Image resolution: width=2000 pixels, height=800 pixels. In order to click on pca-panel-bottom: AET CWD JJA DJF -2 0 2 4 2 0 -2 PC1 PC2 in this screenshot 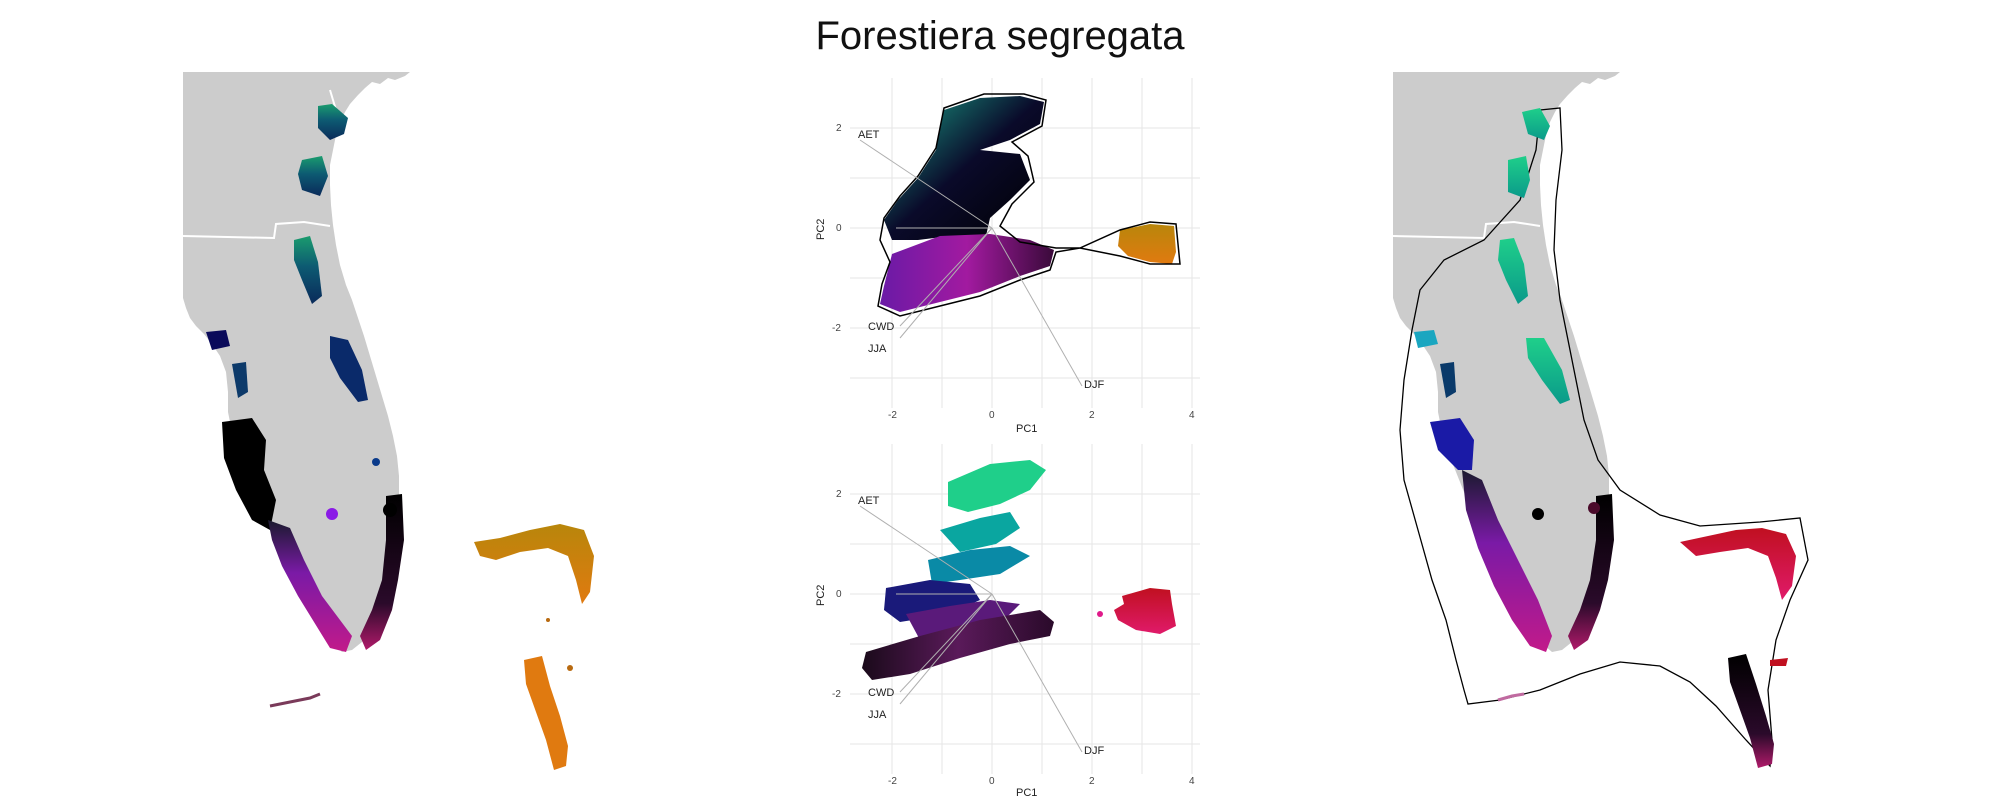, I will do `click(1007, 621)`.